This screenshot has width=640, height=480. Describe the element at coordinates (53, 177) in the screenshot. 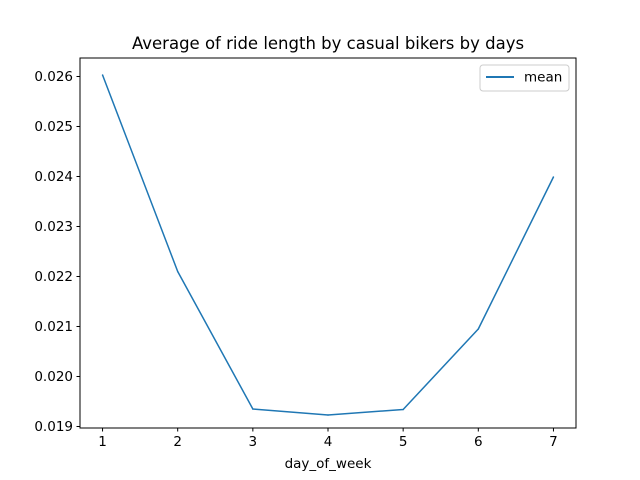

I see `y-tick-label: 0.024` at that location.